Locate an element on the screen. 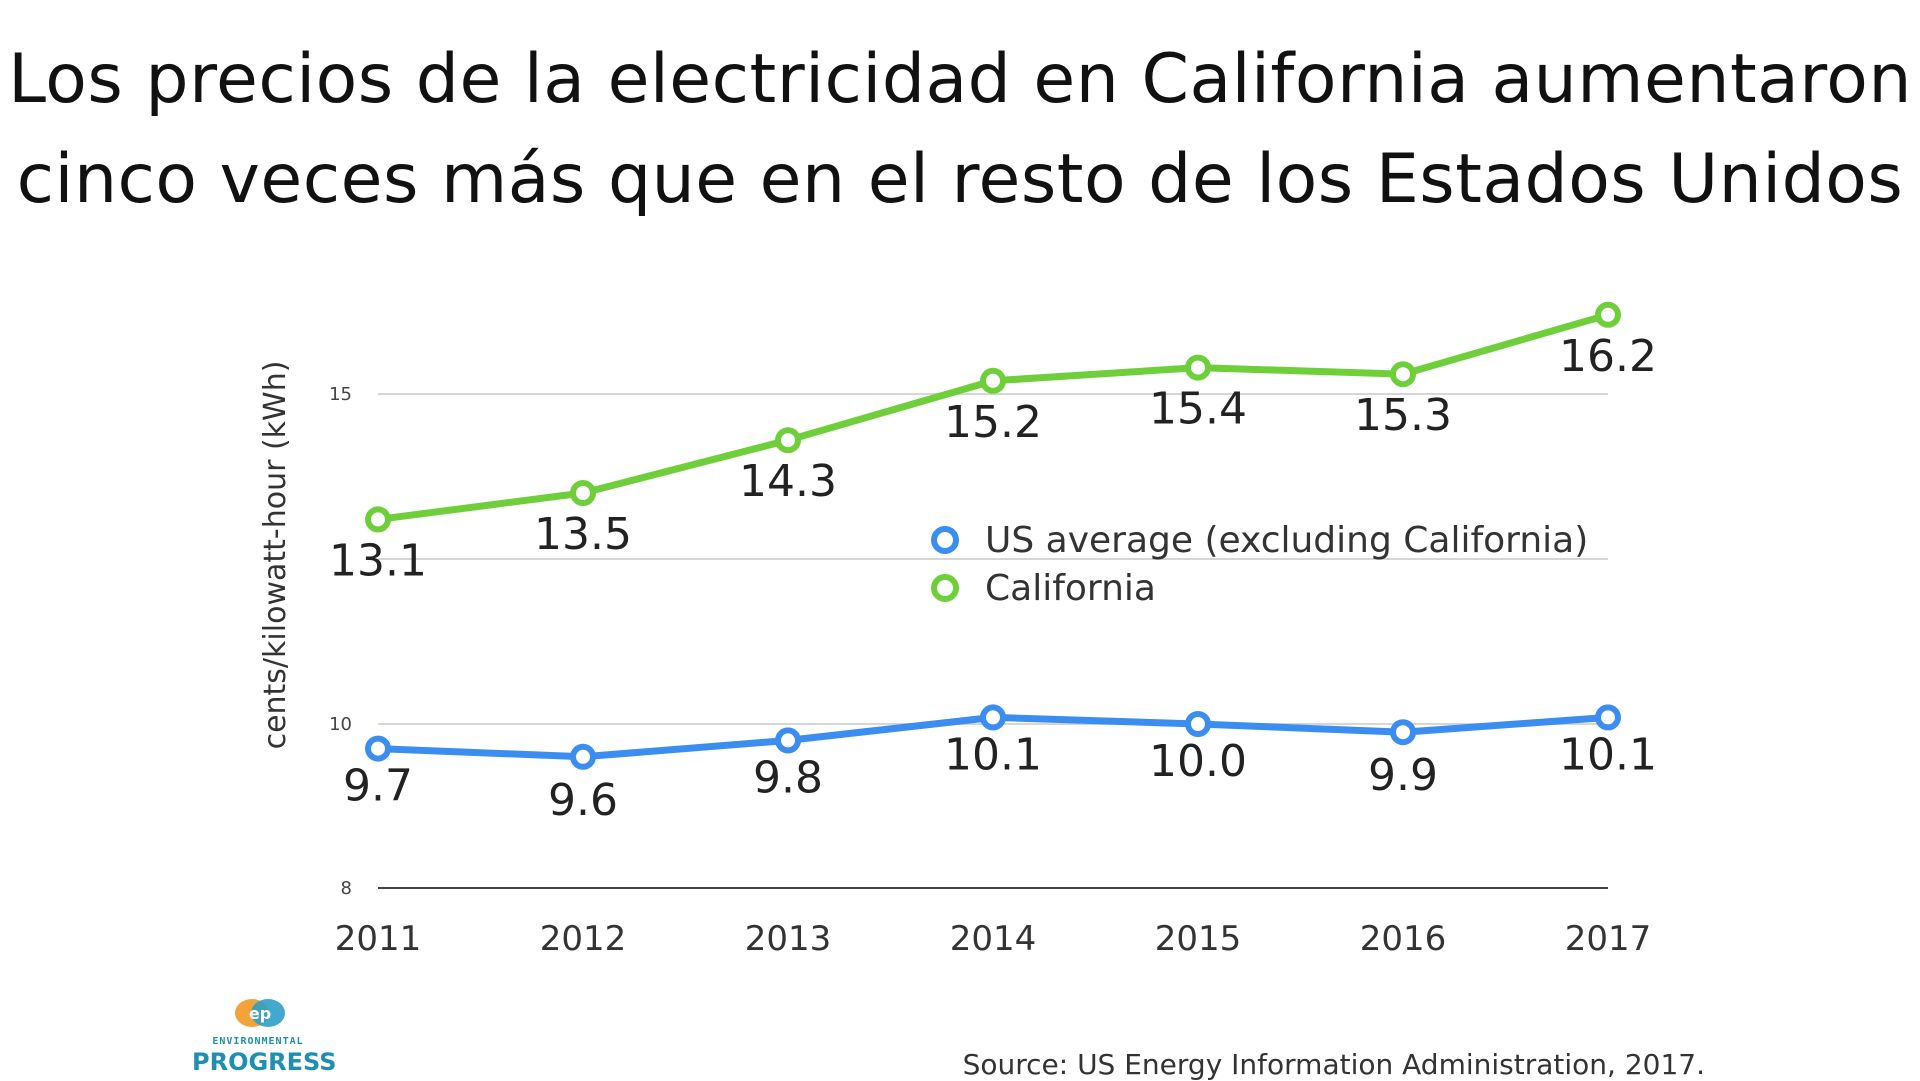 The image size is (1920, 1081). california-data-label: 15.4 is located at coordinates (1198, 409).